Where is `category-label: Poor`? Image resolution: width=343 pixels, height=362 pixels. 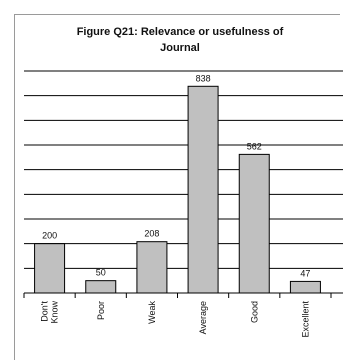 category-label: Poor is located at coordinates (101, 310).